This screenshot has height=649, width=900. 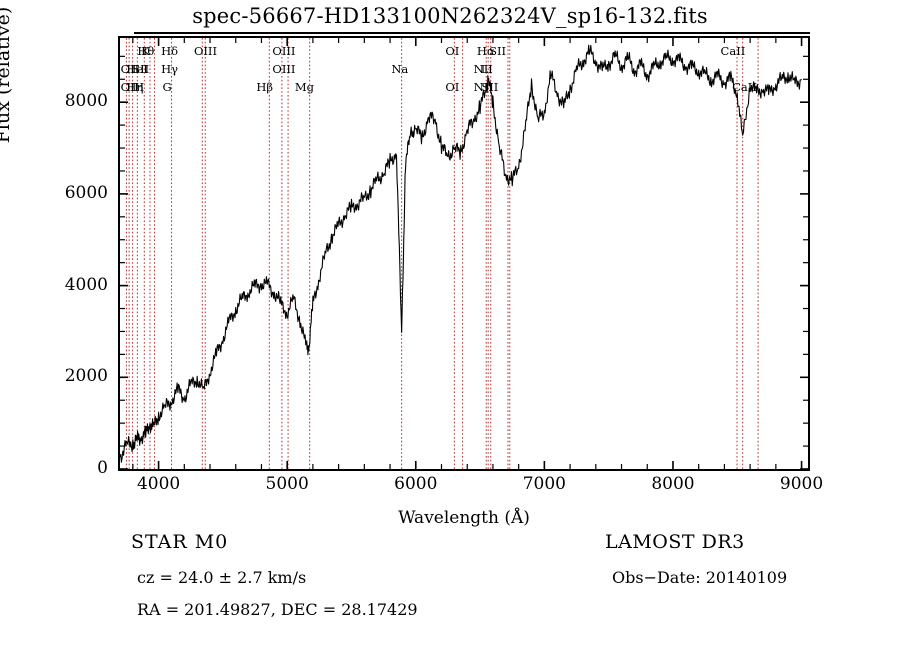 I want to click on survey-name: LAMOST DR3, so click(x=675, y=542).